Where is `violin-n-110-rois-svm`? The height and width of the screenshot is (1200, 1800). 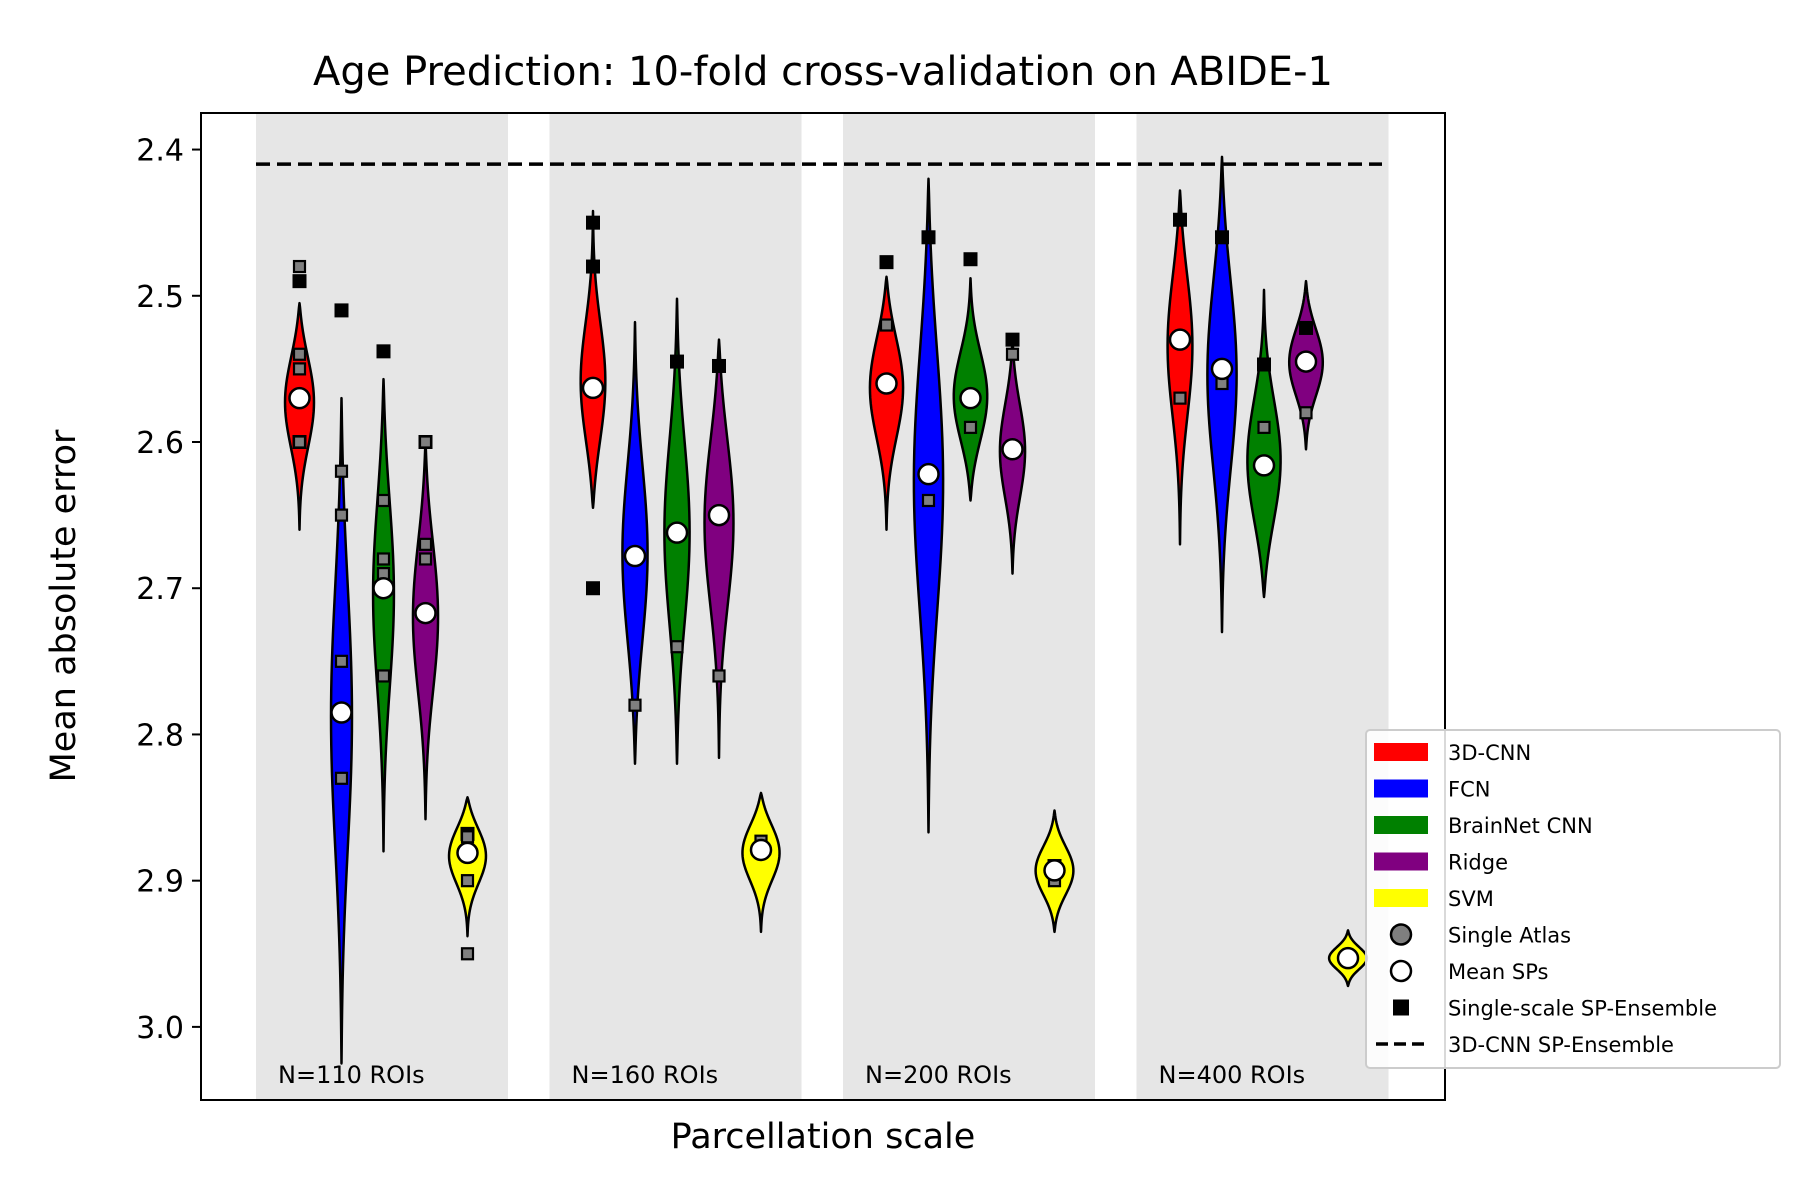 violin-n-110-rois-svm is located at coordinates (467, 867).